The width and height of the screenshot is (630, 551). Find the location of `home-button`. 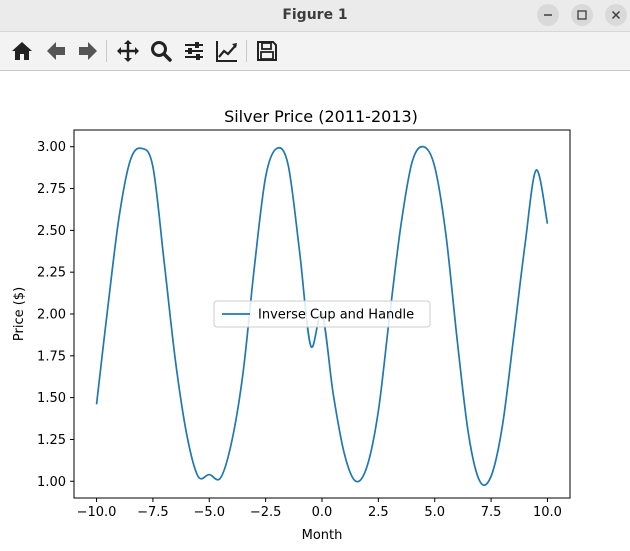

home-button is located at coordinates (22, 51).